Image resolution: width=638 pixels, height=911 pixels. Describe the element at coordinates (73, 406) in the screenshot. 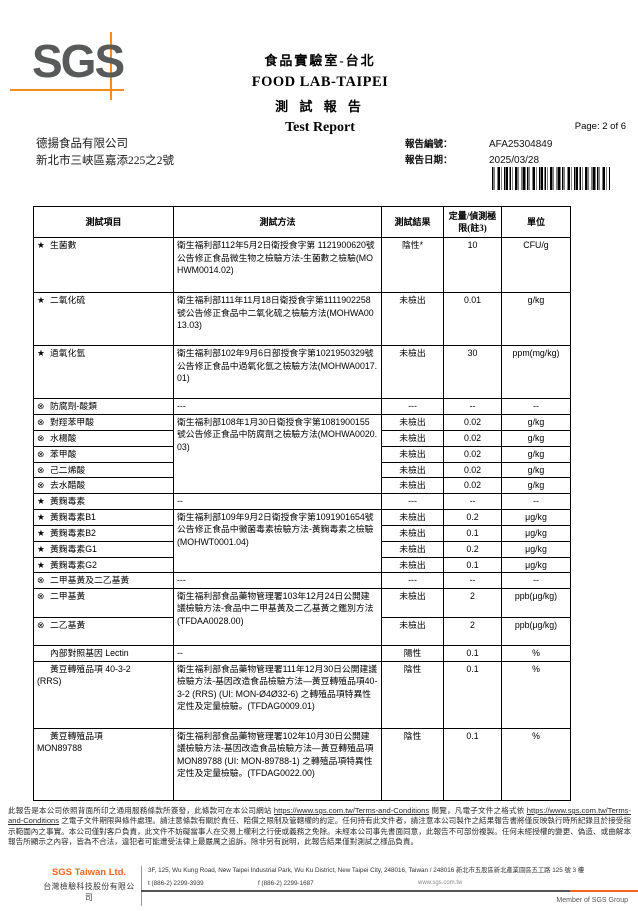

I see `test-item-name: 防腐劑-酸類` at that location.